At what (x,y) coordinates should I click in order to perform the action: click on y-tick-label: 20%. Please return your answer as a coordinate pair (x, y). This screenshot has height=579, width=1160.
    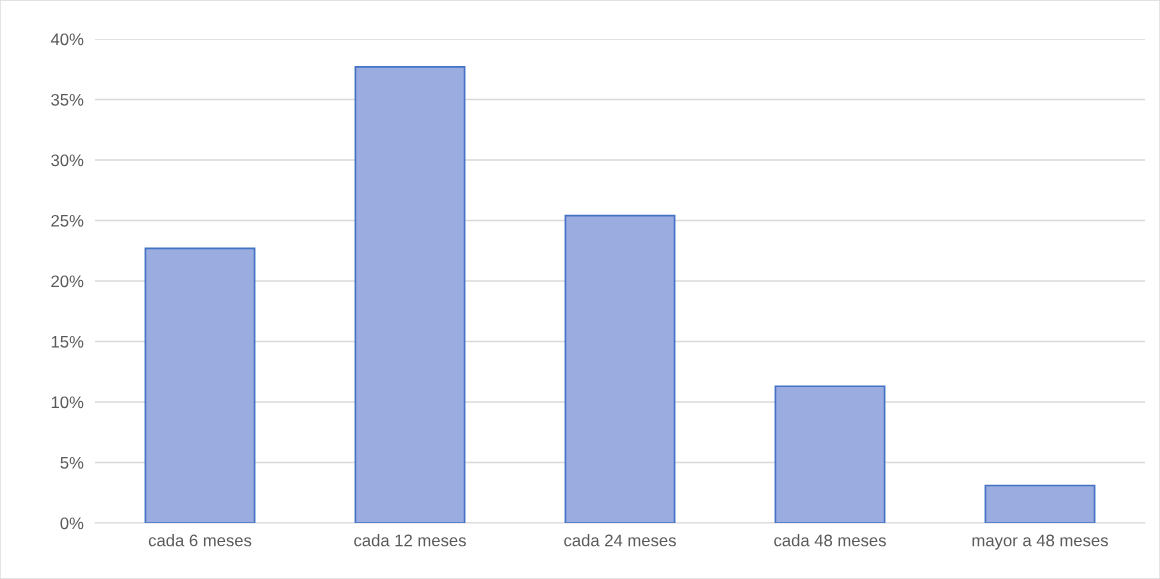
    Looking at the image, I should click on (67, 281).